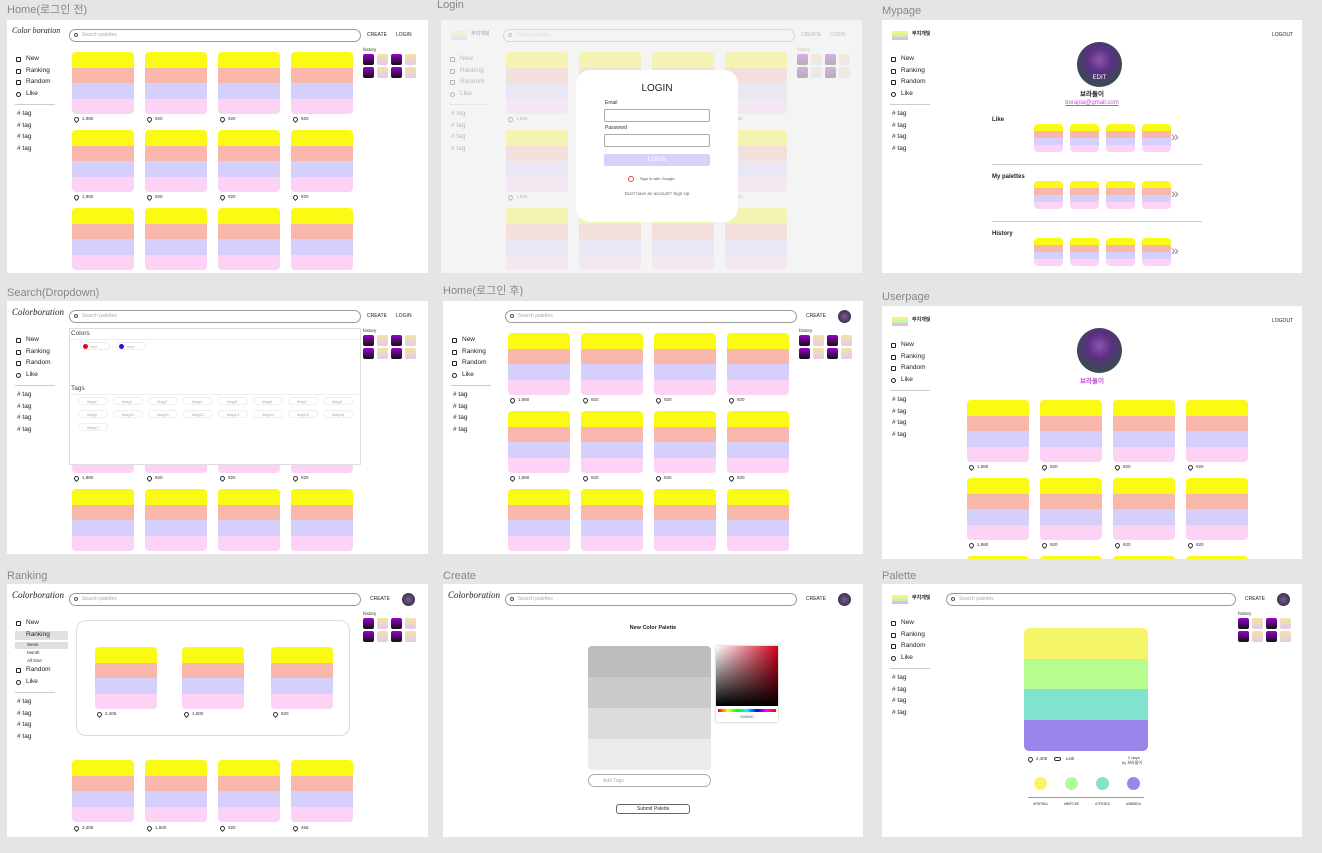 Image resolution: width=1322 pixels, height=853 pixels. What do you see at coordinates (159, 118) in the screenshot?
I see `like-count: 920` at bounding box center [159, 118].